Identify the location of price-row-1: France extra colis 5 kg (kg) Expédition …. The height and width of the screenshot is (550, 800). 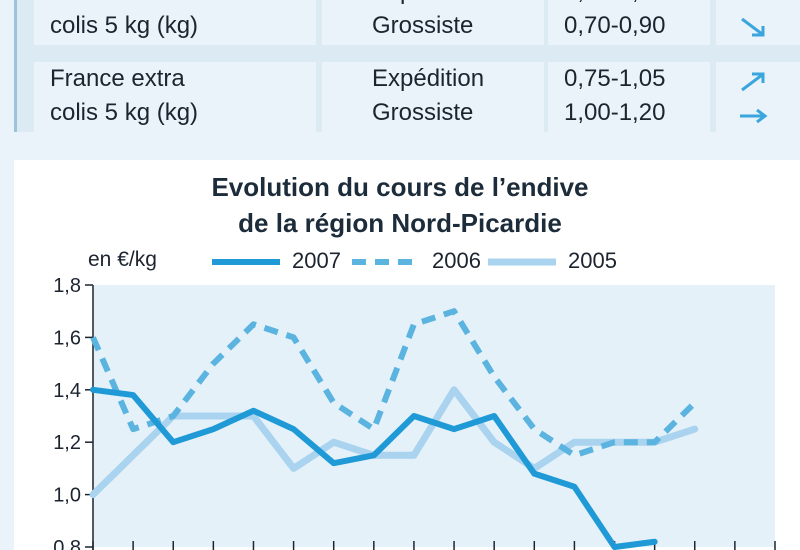
(417, 22).